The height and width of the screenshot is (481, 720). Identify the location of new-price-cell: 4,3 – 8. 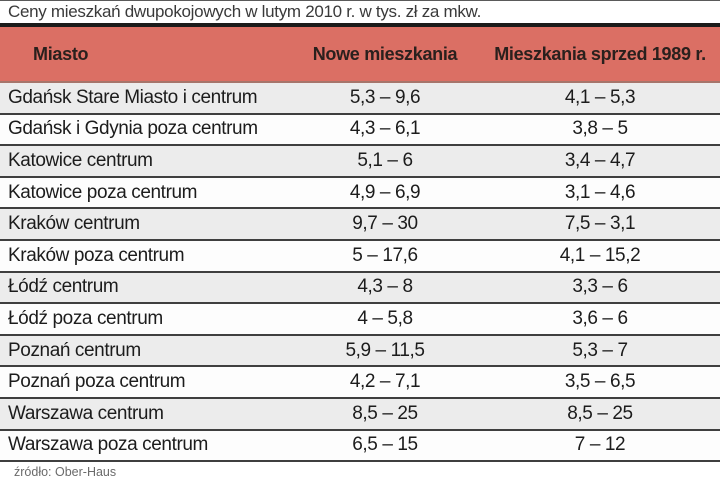
(385, 287).